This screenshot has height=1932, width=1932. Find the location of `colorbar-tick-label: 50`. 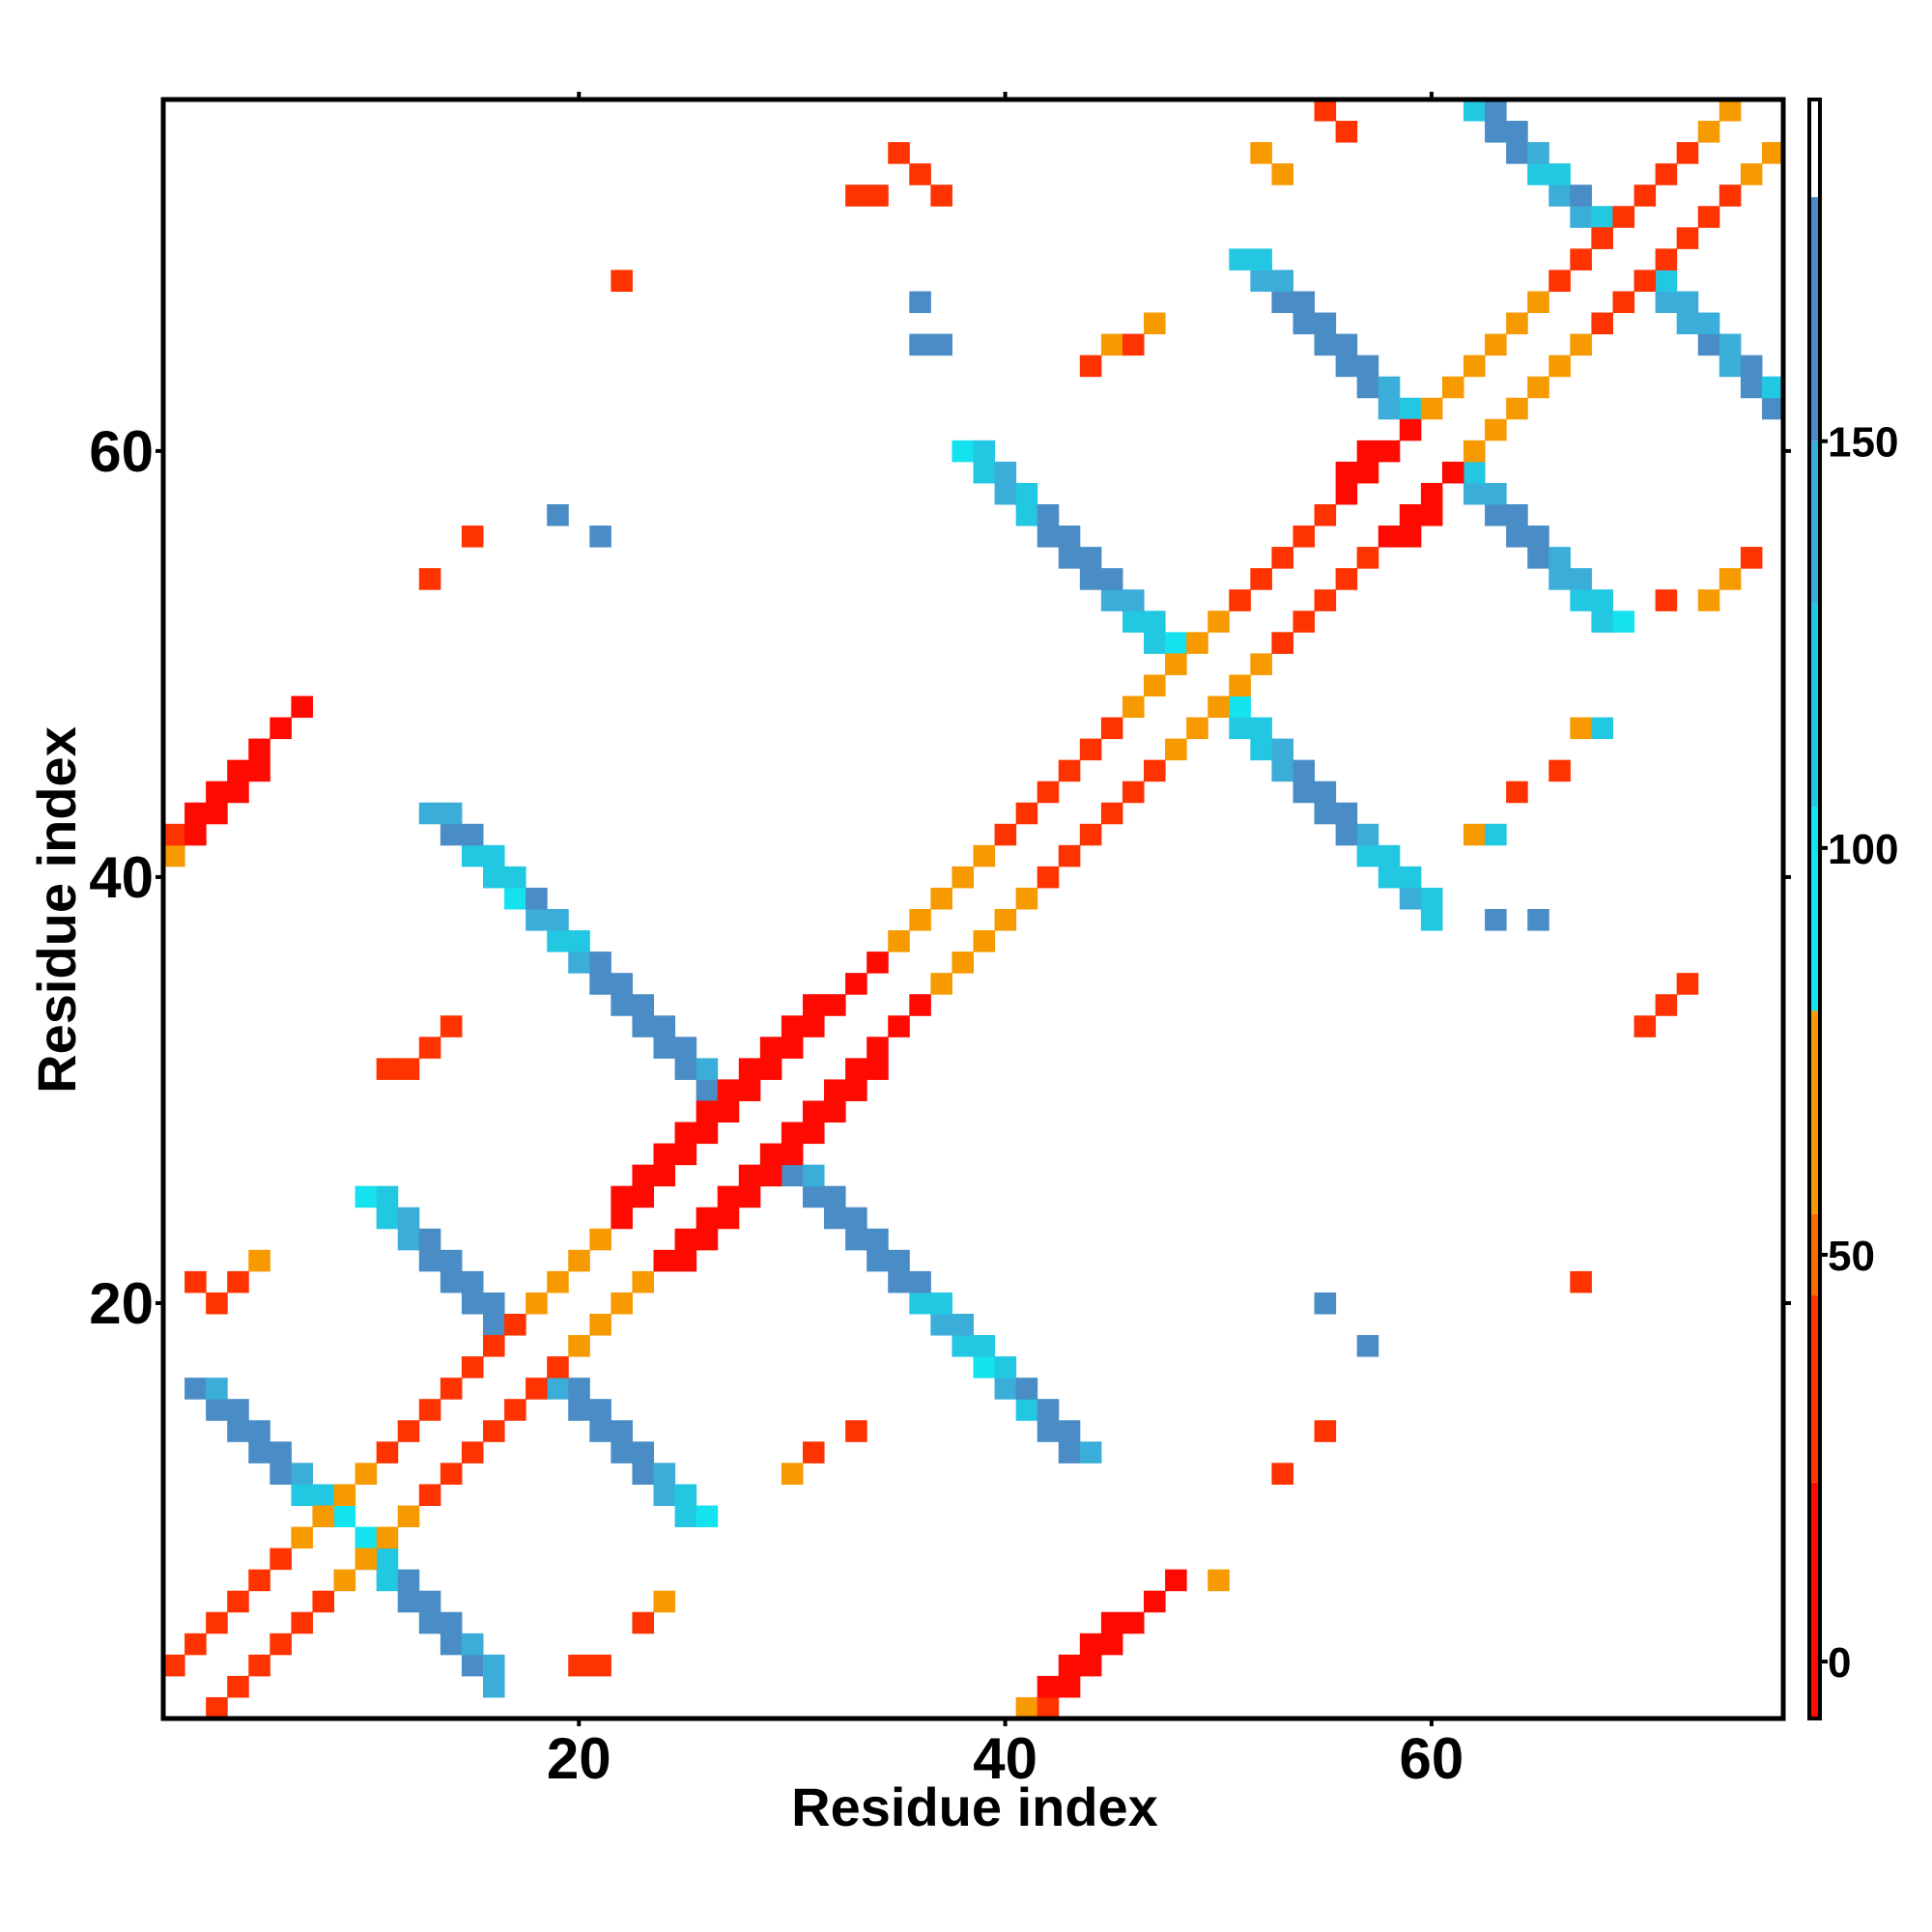

colorbar-tick-label: 50 is located at coordinates (1851, 1256).